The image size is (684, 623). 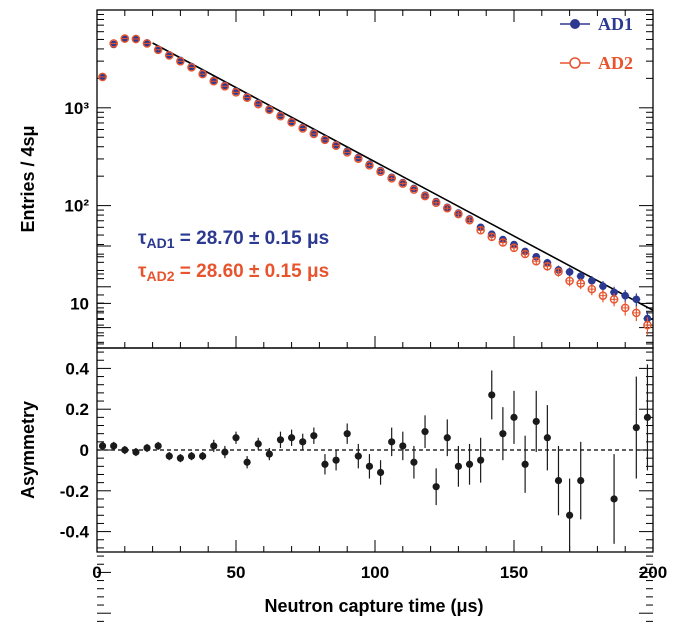 I want to click on bottom-y-tick-label: 0, so click(x=84, y=450).